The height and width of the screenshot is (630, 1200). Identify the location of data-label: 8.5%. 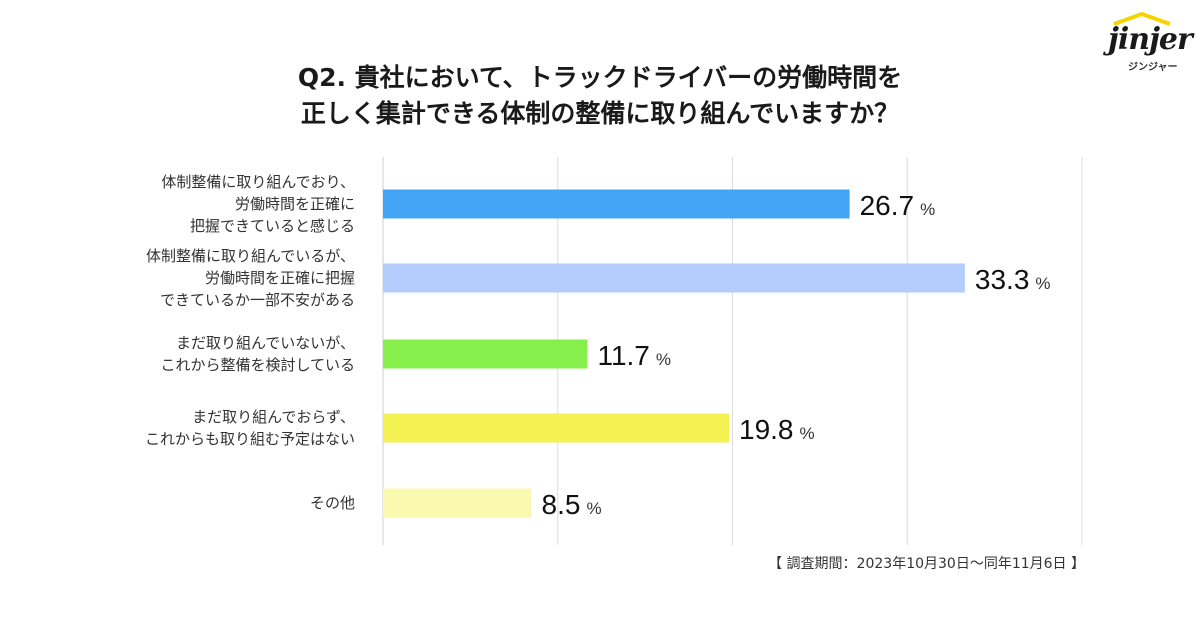
(572, 504).